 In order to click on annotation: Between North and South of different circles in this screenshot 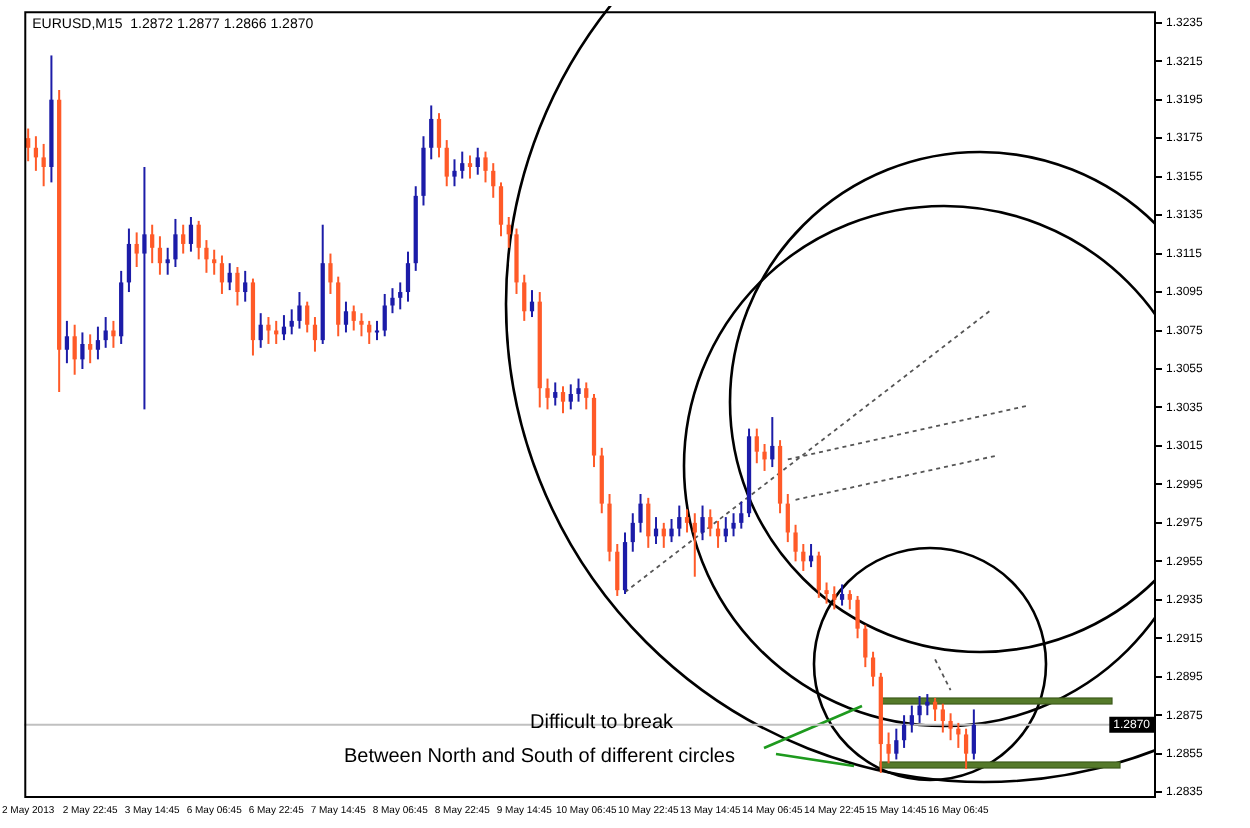, I will do `click(539, 756)`.